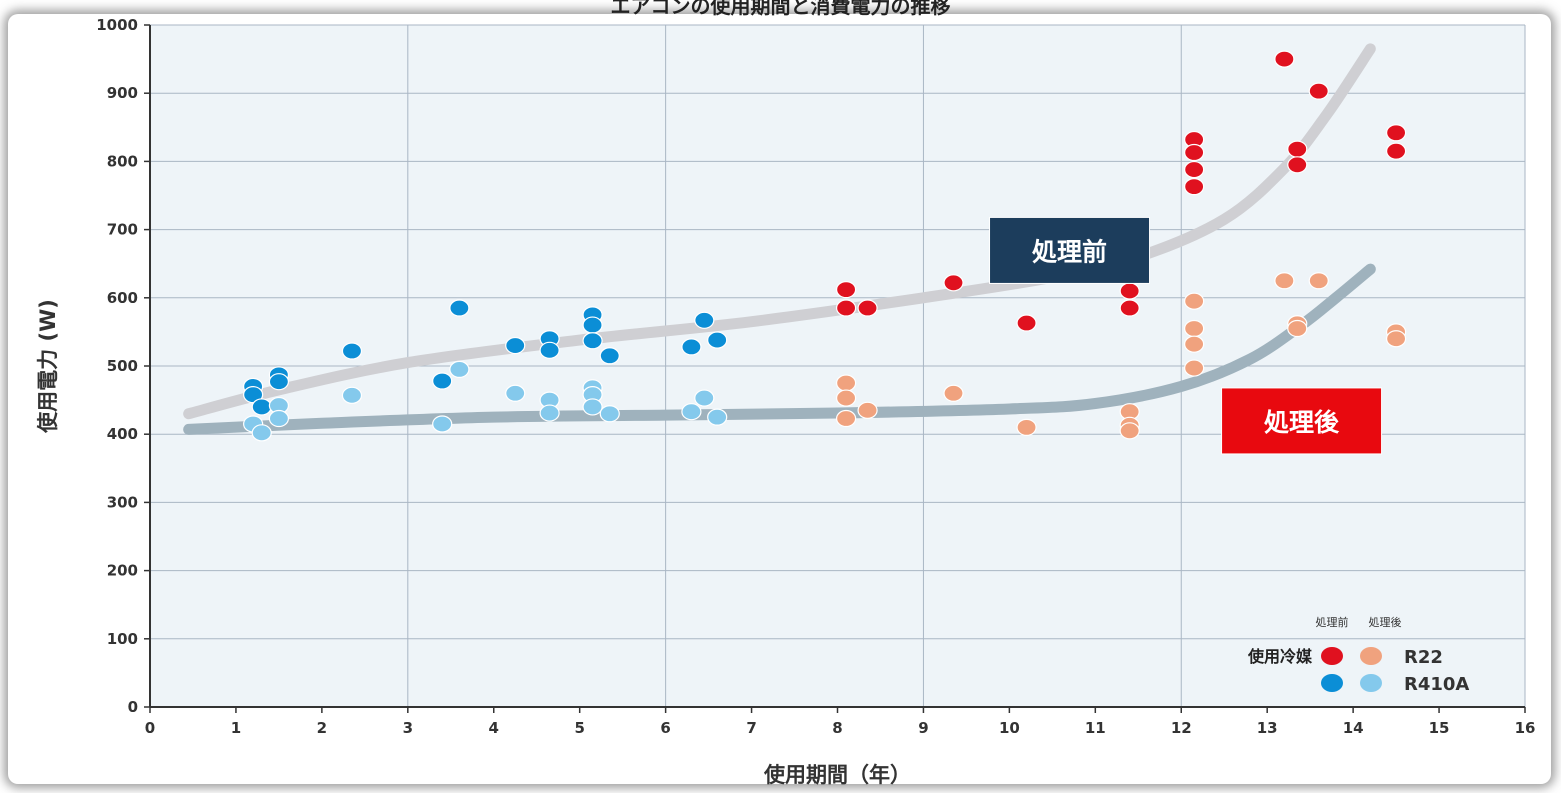 This screenshot has height=793, width=1561. I want to click on y-tick-labels: 0 100 200 300 400 500 600 700 800 900 1000, so click(117, 366).